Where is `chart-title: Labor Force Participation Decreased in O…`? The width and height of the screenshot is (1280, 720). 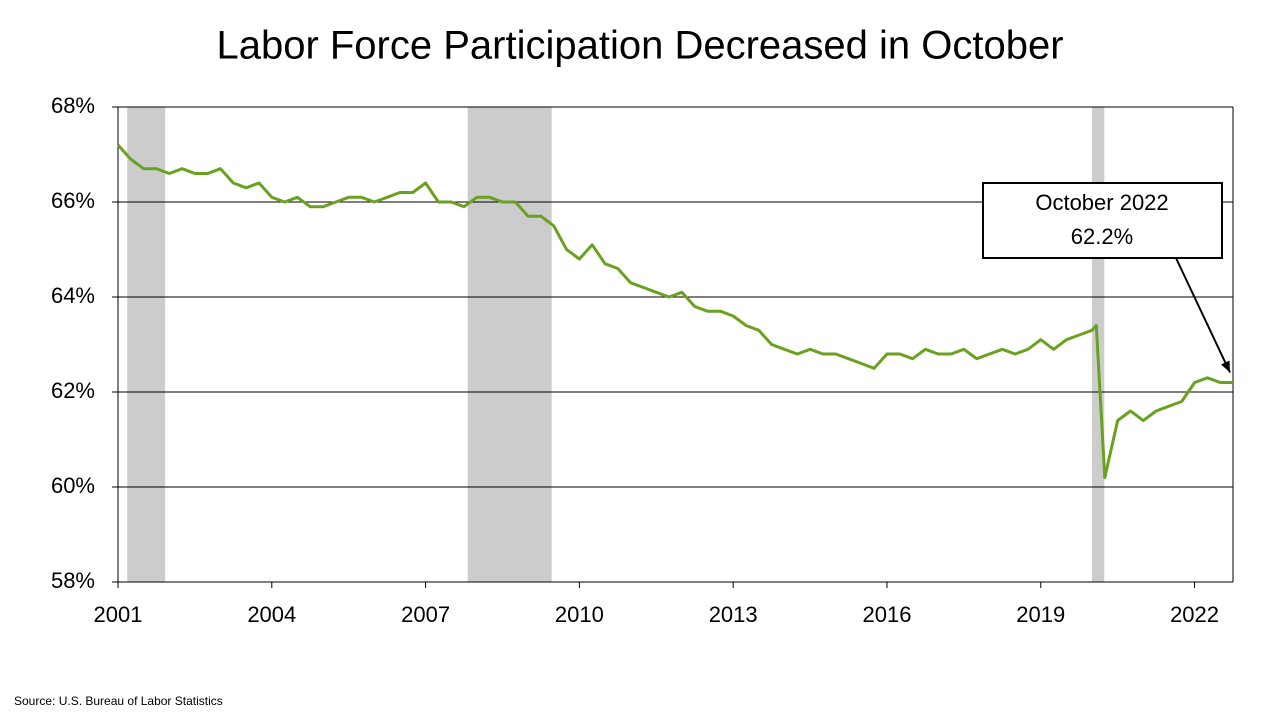 chart-title: Labor Force Participation Decreased in O… is located at coordinates (639, 46).